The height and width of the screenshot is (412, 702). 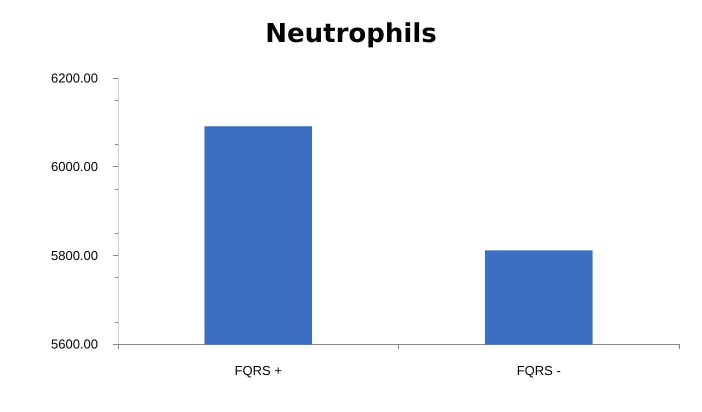 I want to click on x-tick-label: FQRS +, so click(x=258, y=370).